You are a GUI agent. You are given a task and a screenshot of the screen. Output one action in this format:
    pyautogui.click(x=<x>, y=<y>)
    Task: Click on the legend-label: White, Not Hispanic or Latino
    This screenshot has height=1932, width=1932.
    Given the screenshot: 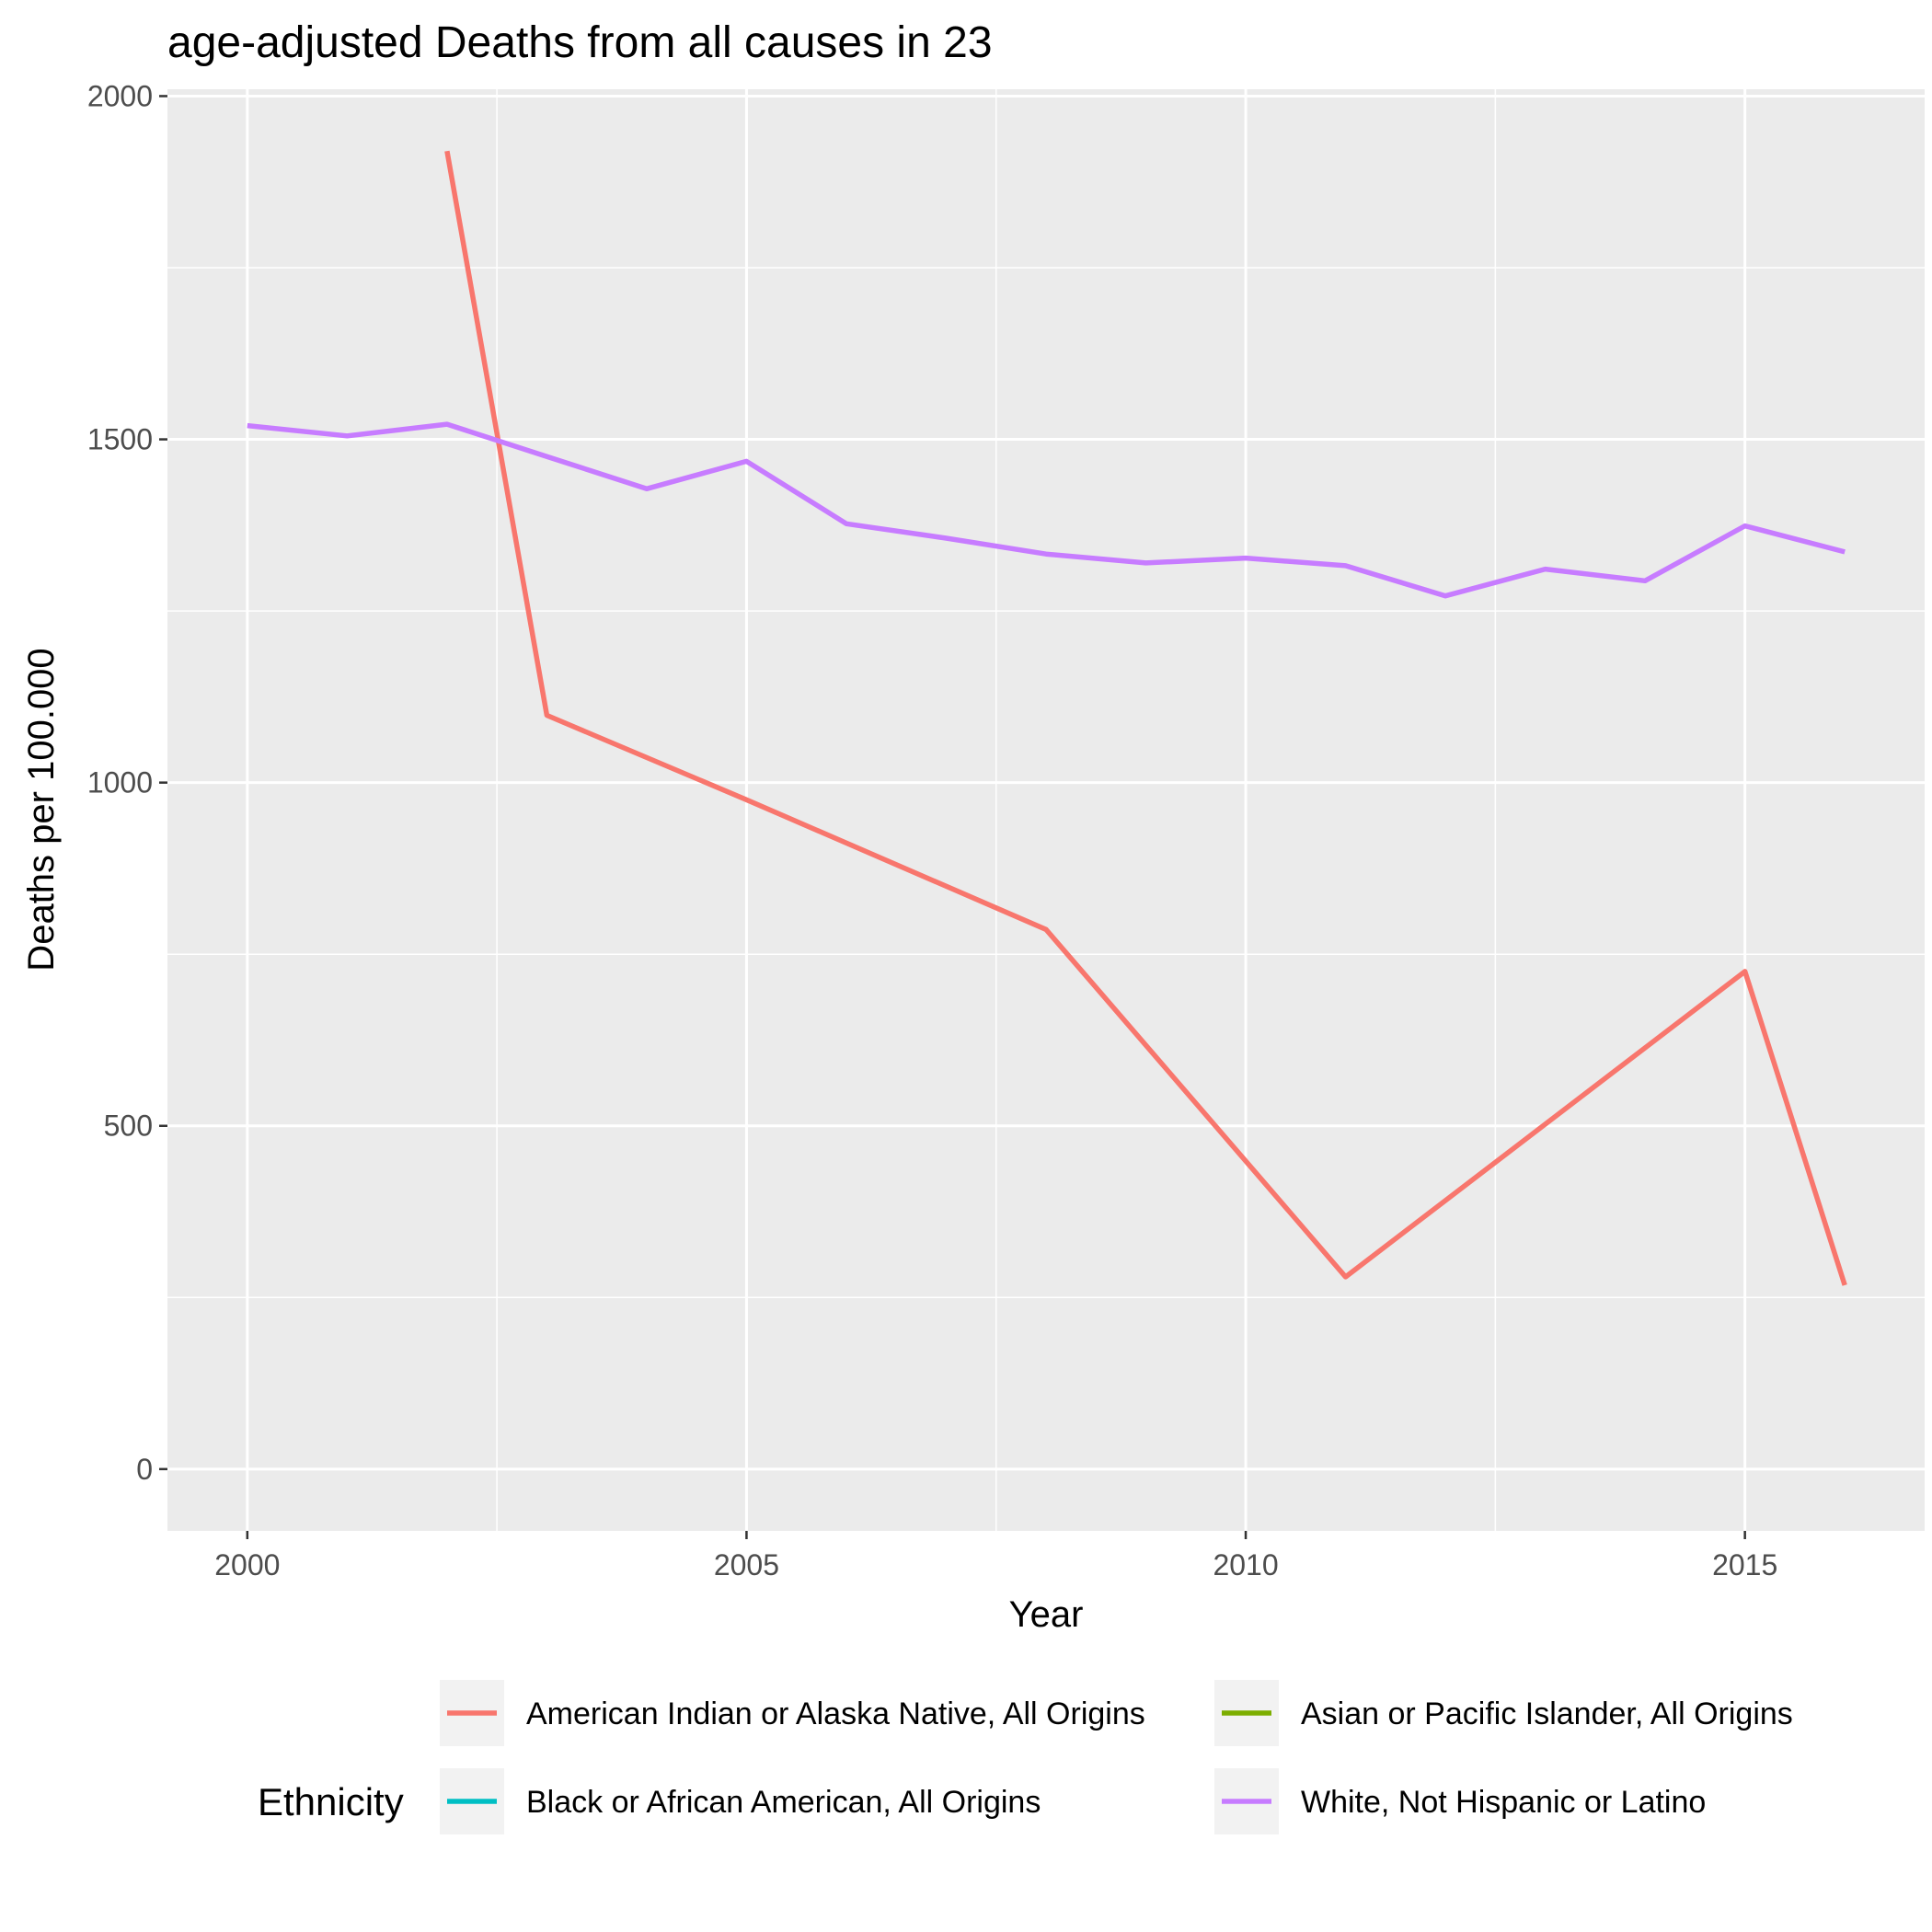 What is the action you would take?
    pyautogui.click(x=1503, y=1802)
    